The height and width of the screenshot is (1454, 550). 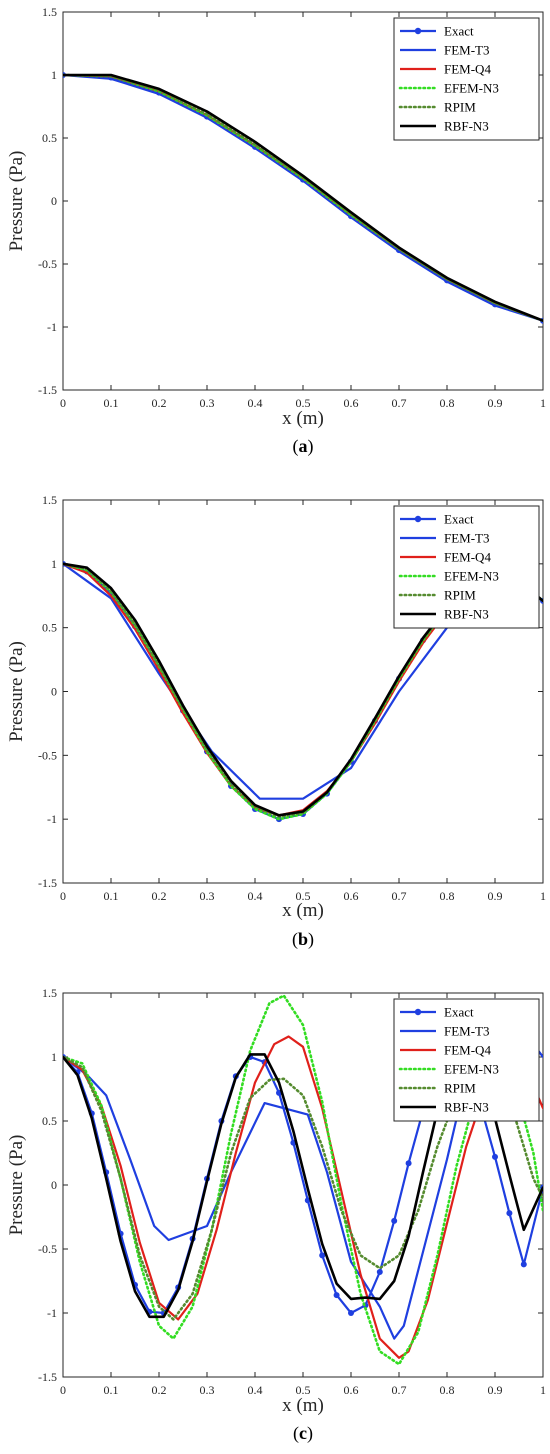 I want to click on y-tick-label: 0.5, so click(x=49, y=138).